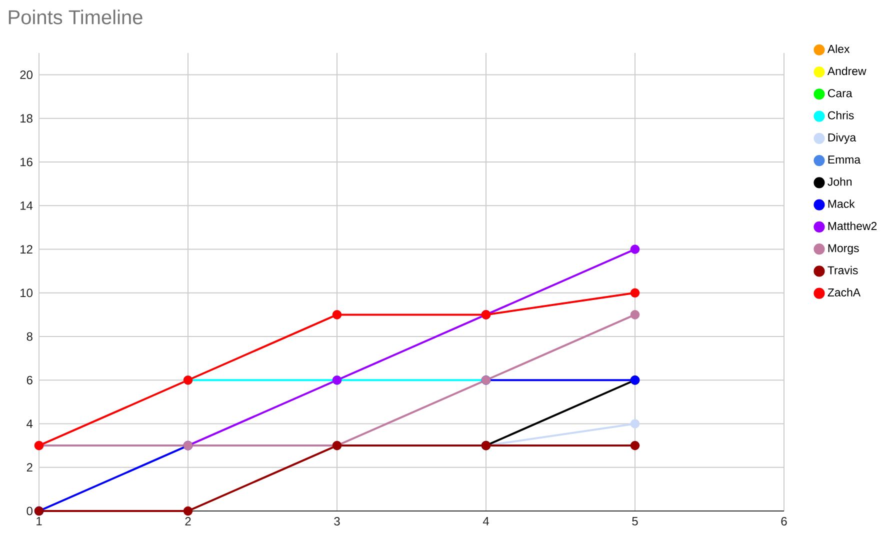 This screenshot has height=538, width=895. I want to click on y-tick-label: 12, so click(26, 249).